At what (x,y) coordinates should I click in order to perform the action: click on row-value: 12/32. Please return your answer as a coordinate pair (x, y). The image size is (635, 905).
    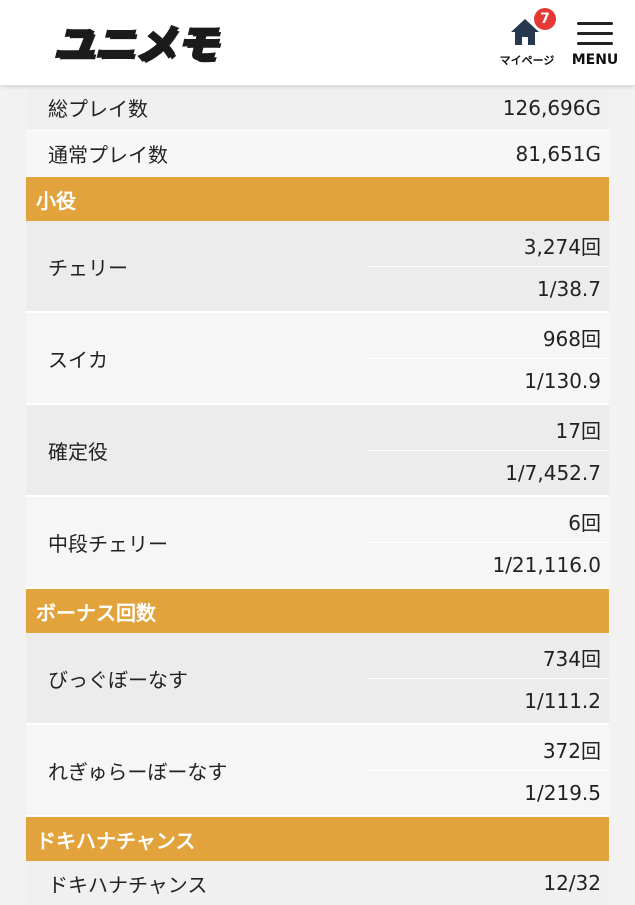
    Looking at the image, I should click on (572, 883).